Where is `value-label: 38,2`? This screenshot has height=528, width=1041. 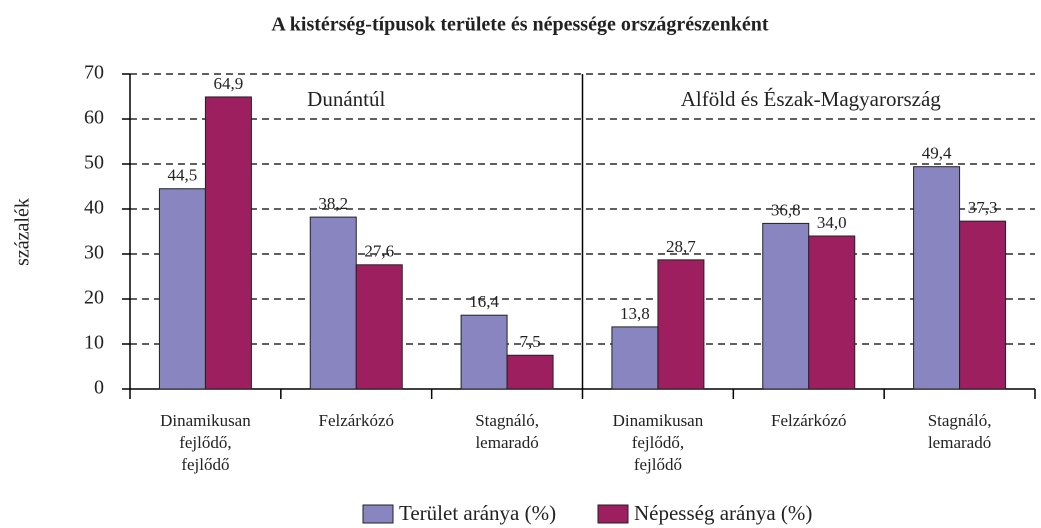 value-label: 38,2 is located at coordinates (333, 203).